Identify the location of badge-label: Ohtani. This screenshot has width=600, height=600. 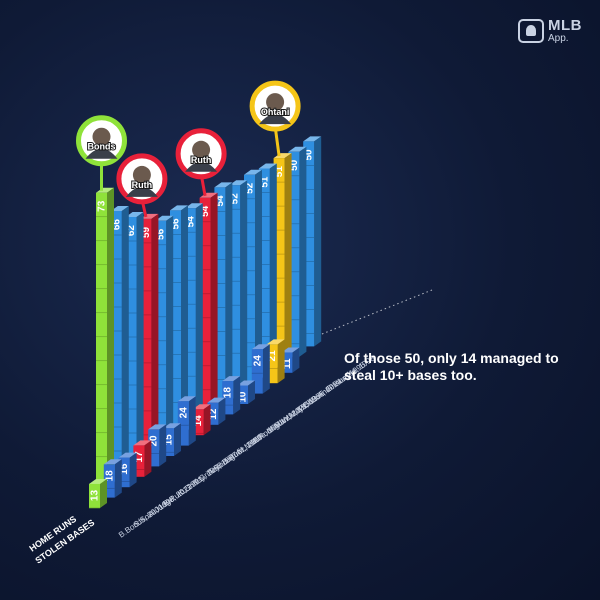
(275, 112).